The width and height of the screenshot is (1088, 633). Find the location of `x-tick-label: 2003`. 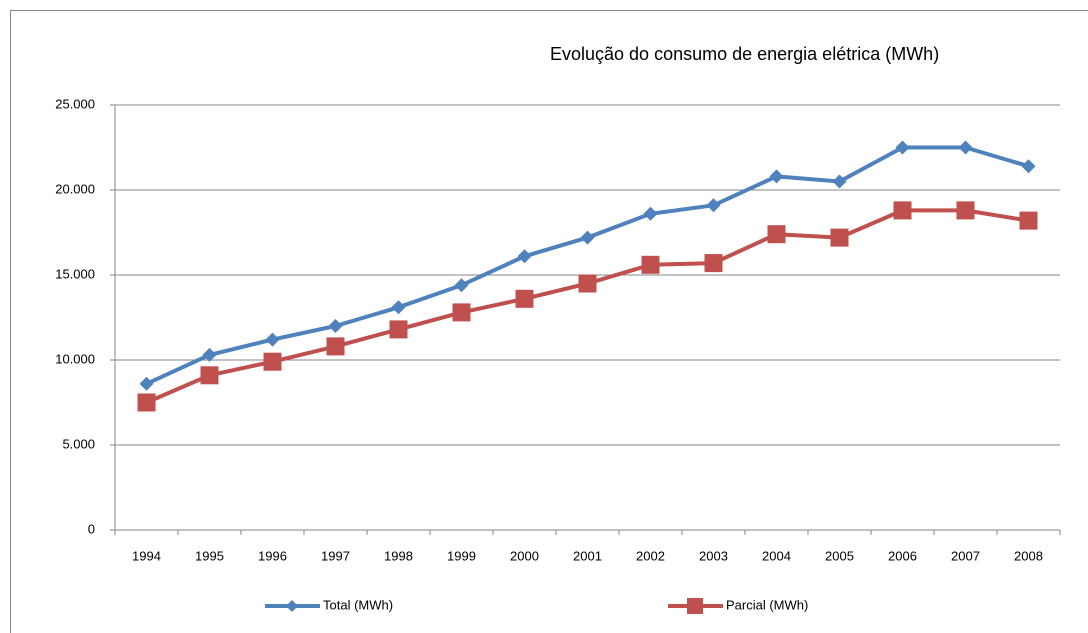

x-tick-label: 2003 is located at coordinates (713, 555).